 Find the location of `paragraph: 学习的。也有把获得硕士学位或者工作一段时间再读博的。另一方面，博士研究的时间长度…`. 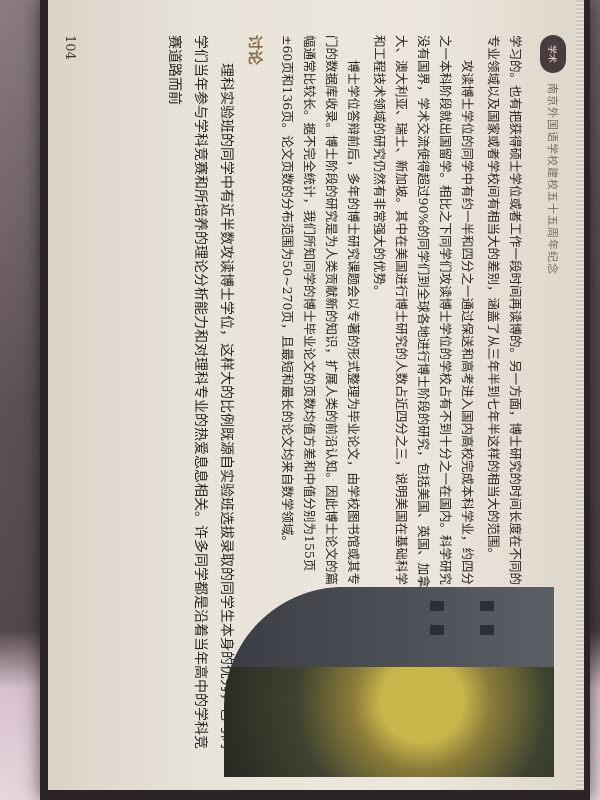

paragraph: 学习的。也有把获得硕士学位或者工作一段时间再读博的。另一方面，博士研究的时间长度… is located at coordinates (504, 310).